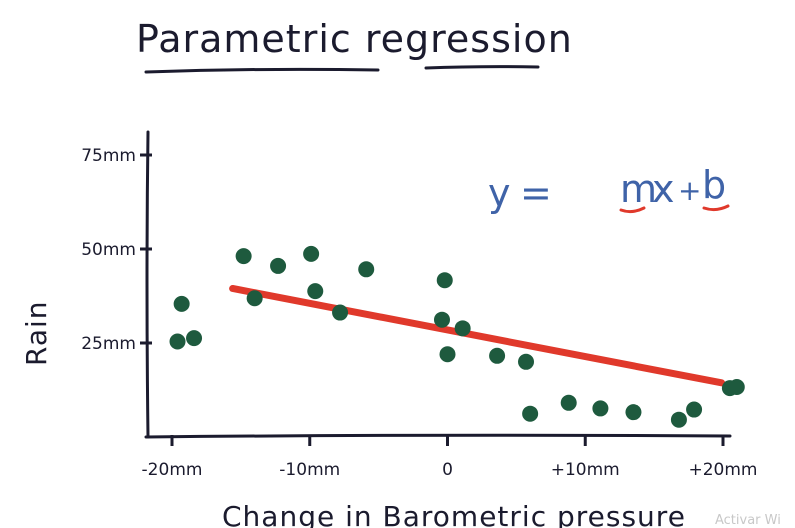 The height and width of the screenshot is (528, 795). Describe the element at coordinates (632, 210) in the screenshot. I see `m-underline` at that location.